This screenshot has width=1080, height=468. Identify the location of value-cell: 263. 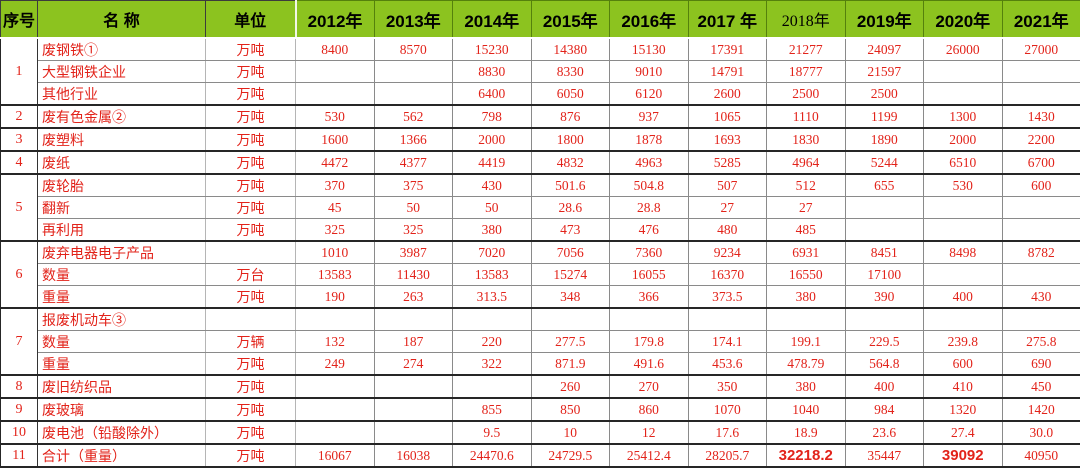
(413, 297).